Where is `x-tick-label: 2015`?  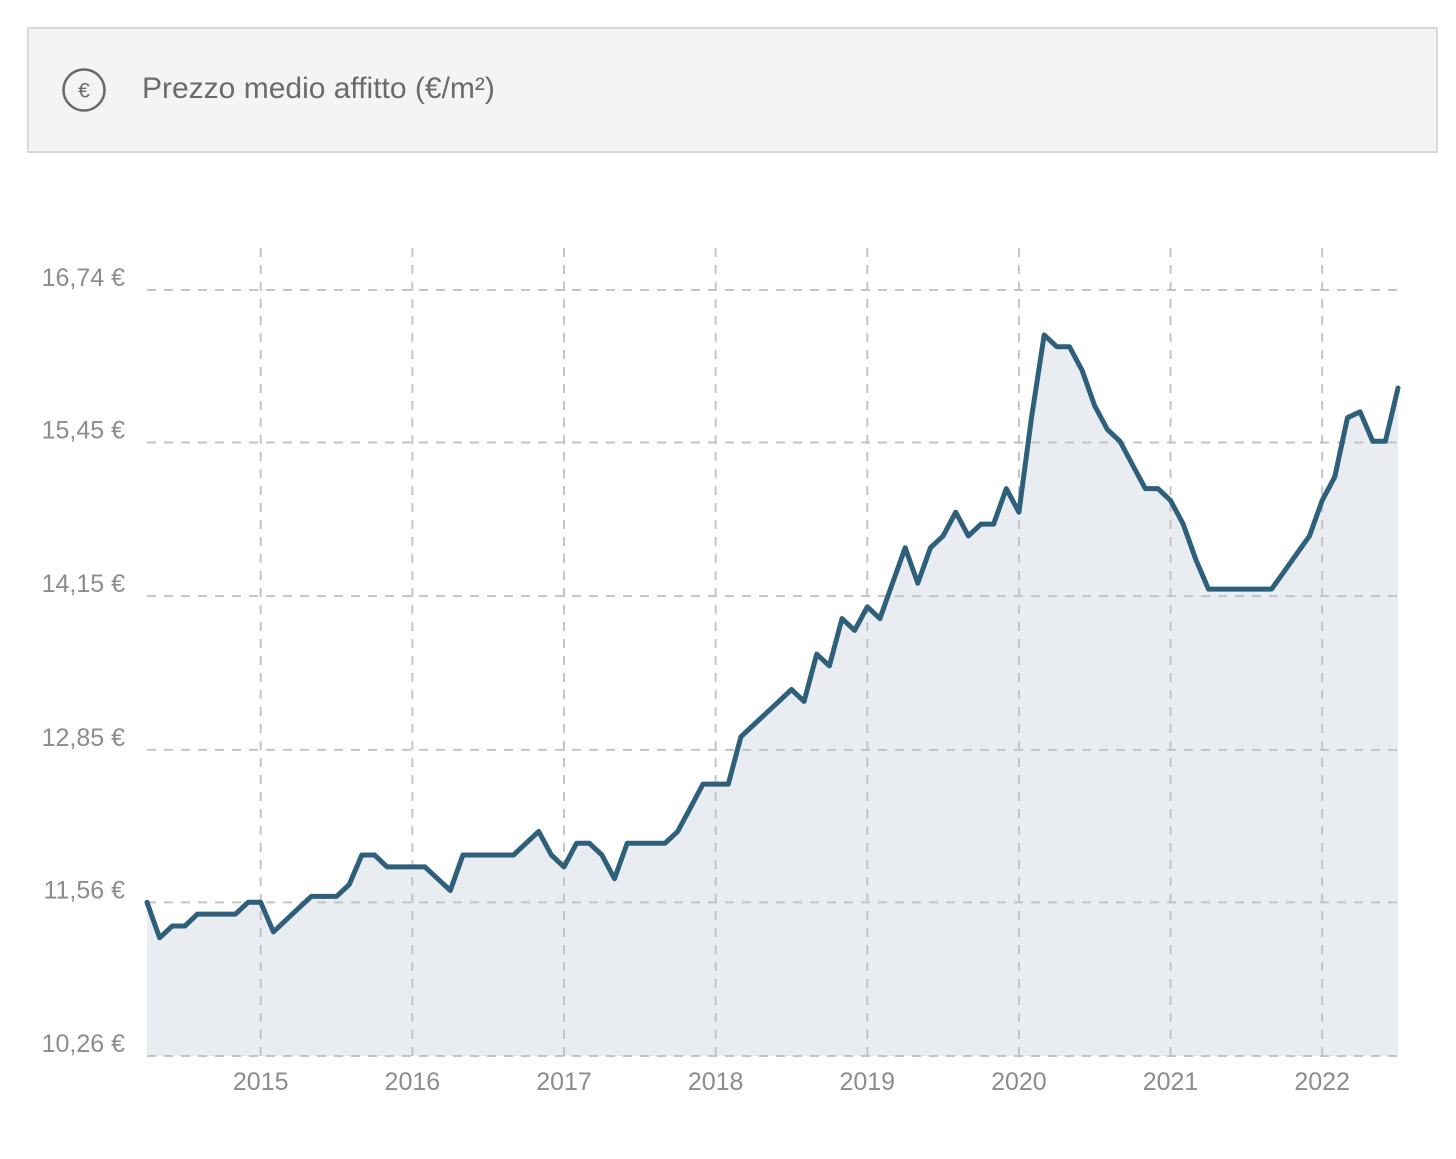
x-tick-label: 2015 is located at coordinates (261, 1082).